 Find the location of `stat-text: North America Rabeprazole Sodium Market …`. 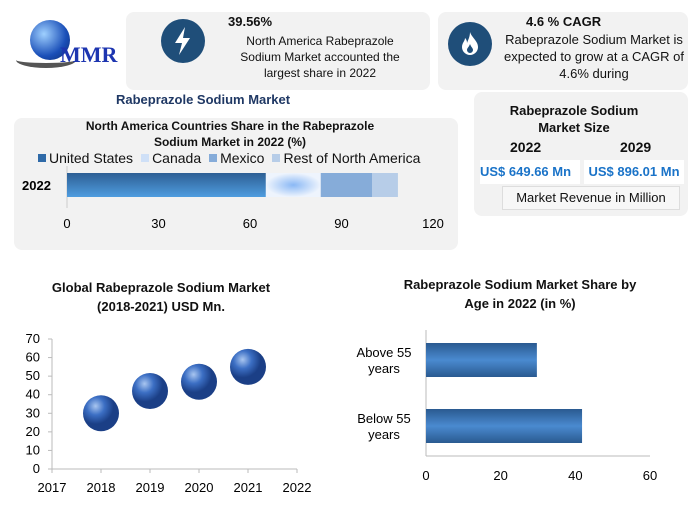

stat-text: North America Rabeprazole Sodium Market … is located at coordinates (320, 57).